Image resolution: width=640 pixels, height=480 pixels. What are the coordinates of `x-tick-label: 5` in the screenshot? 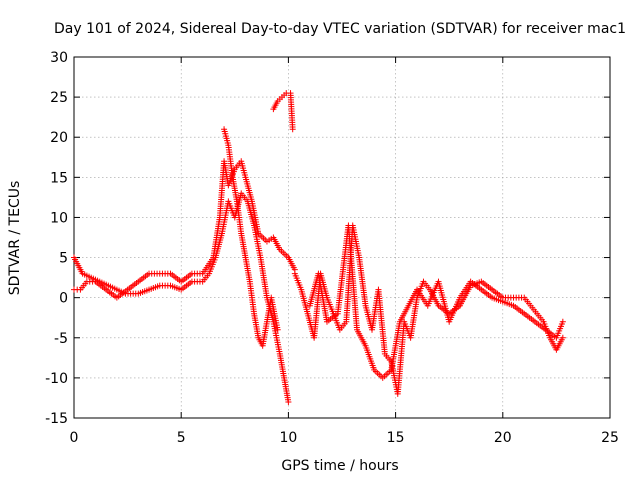 It's located at (181, 438).